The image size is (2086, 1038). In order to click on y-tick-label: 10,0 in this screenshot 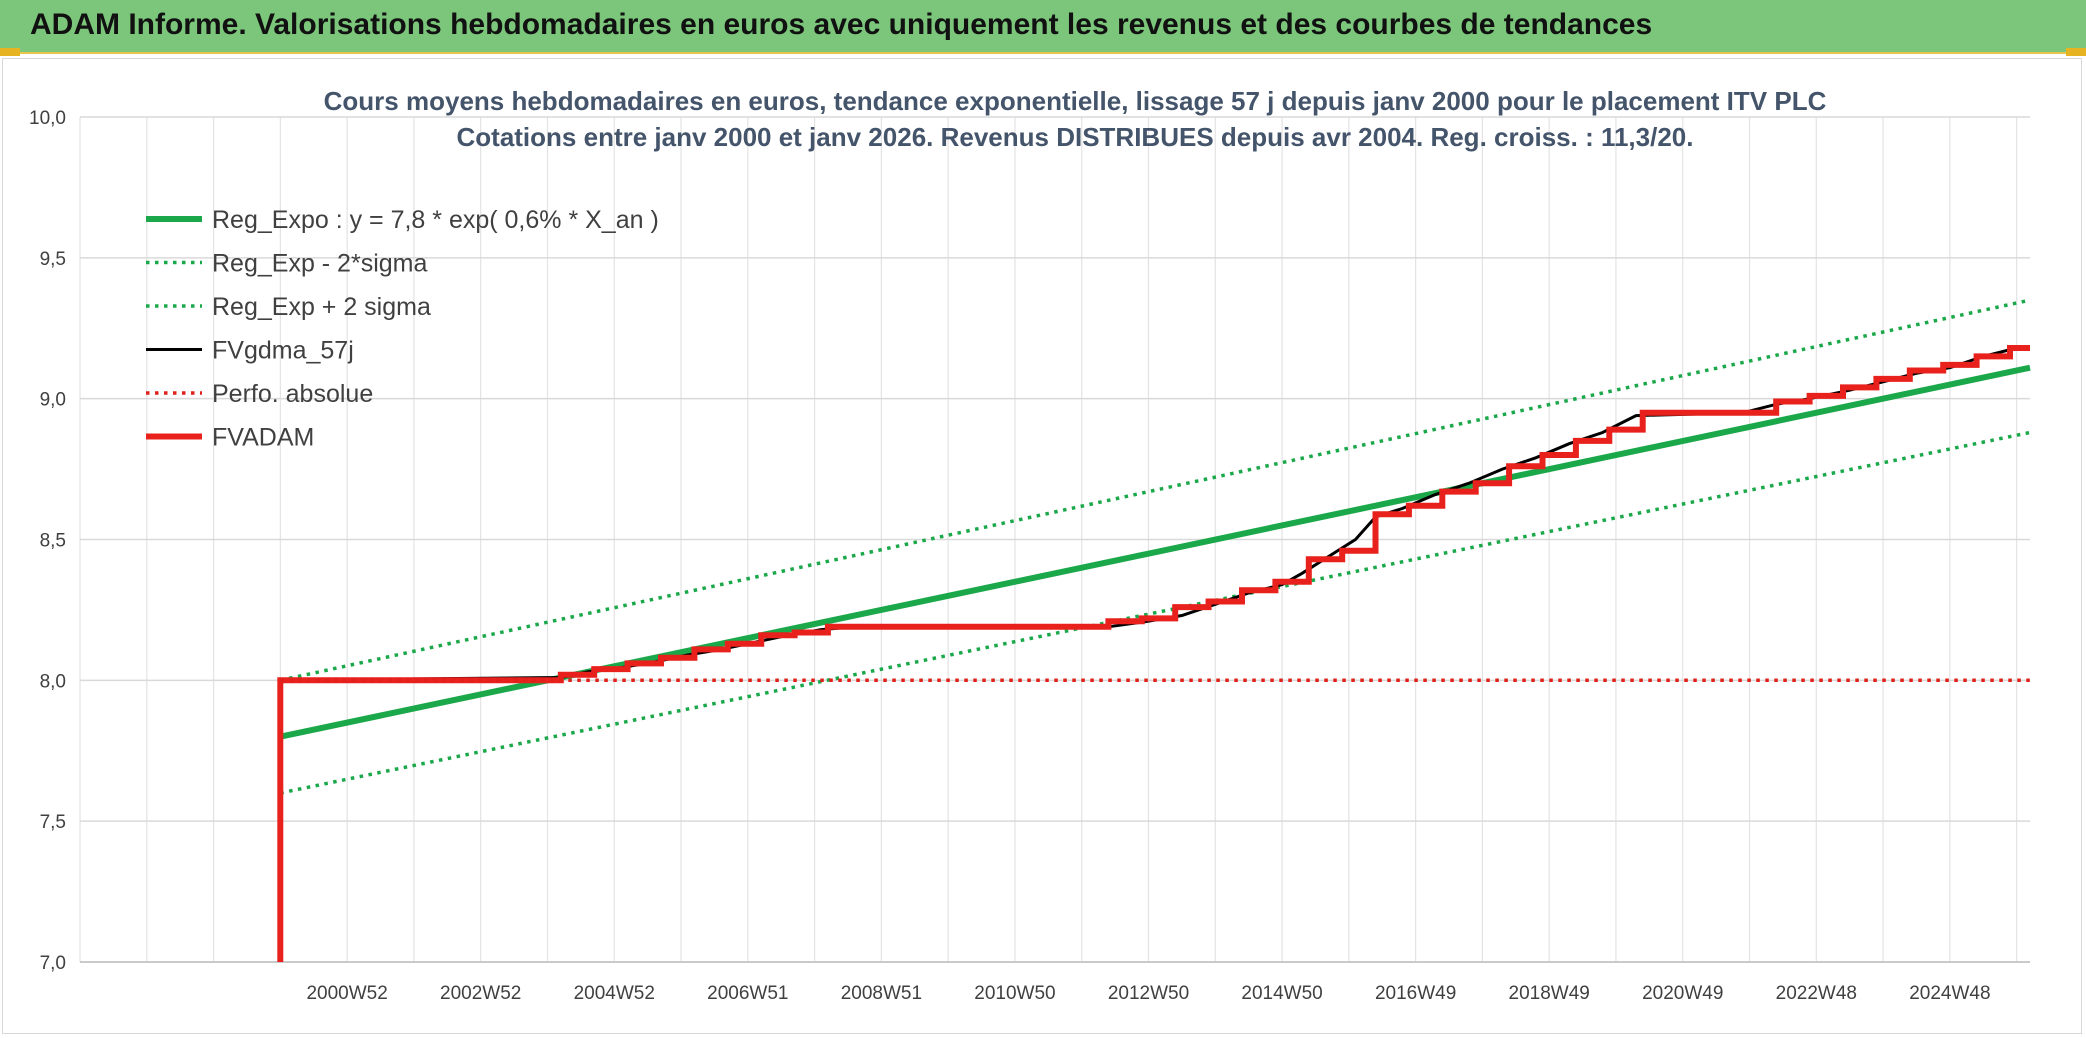, I will do `click(47, 118)`.